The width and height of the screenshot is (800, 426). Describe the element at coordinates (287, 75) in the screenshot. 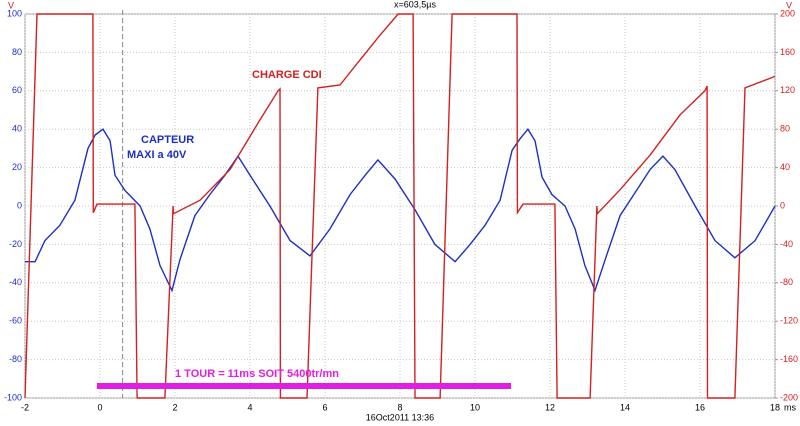

I see `annotation: CHARGE CDI` at that location.